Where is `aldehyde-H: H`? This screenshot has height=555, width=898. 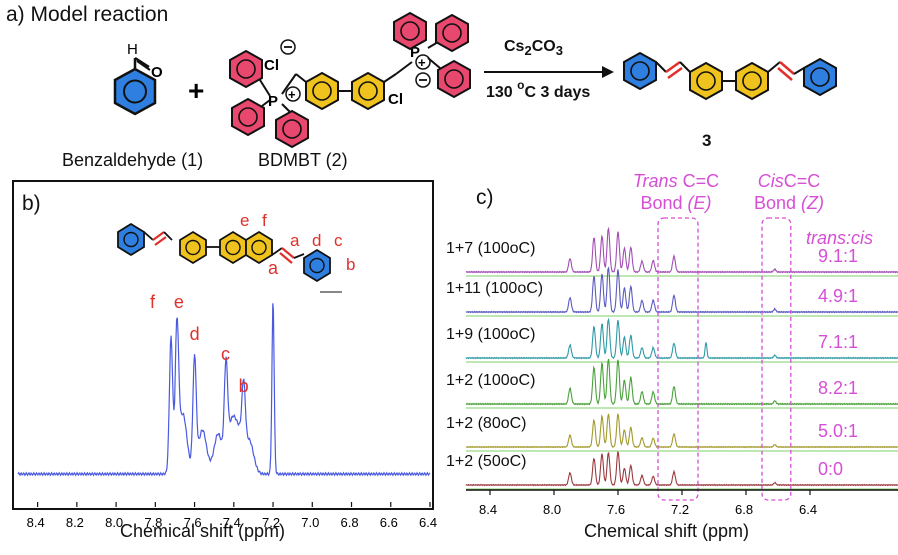 aldehyde-H: H is located at coordinates (132, 49).